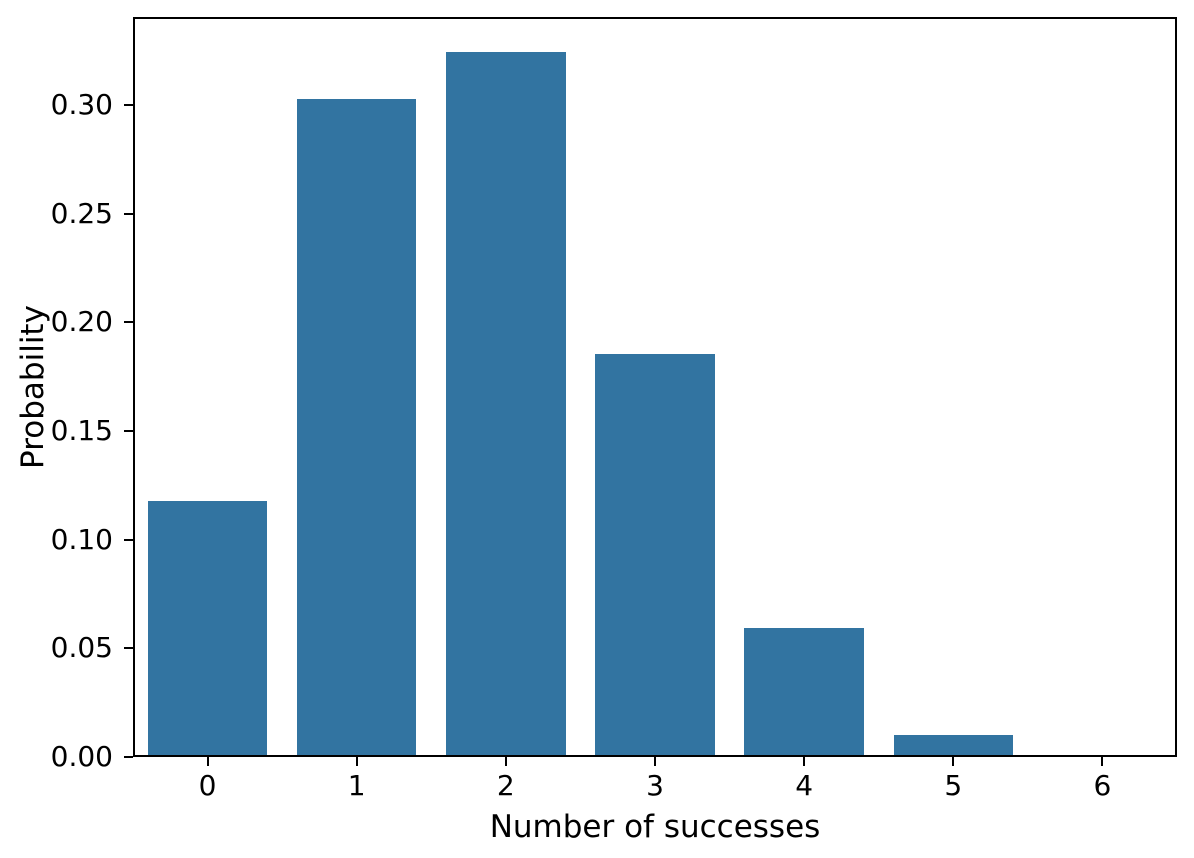  I want to click on x-tick-label: 4, so click(804, 785).